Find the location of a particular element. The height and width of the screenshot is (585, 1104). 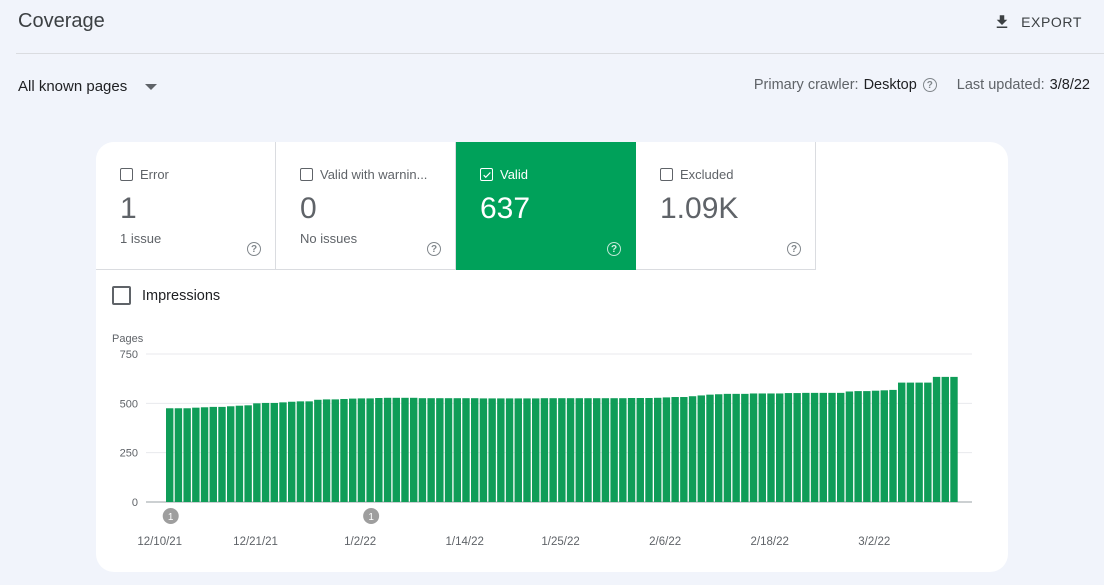

tile-header: Error is located at coordinates (144, 174).